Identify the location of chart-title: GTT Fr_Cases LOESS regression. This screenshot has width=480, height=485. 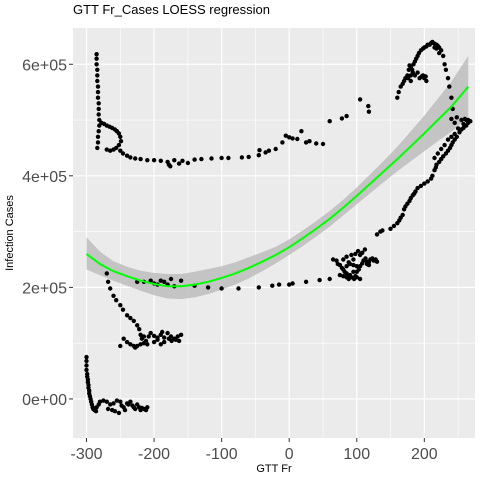
(171, 9).